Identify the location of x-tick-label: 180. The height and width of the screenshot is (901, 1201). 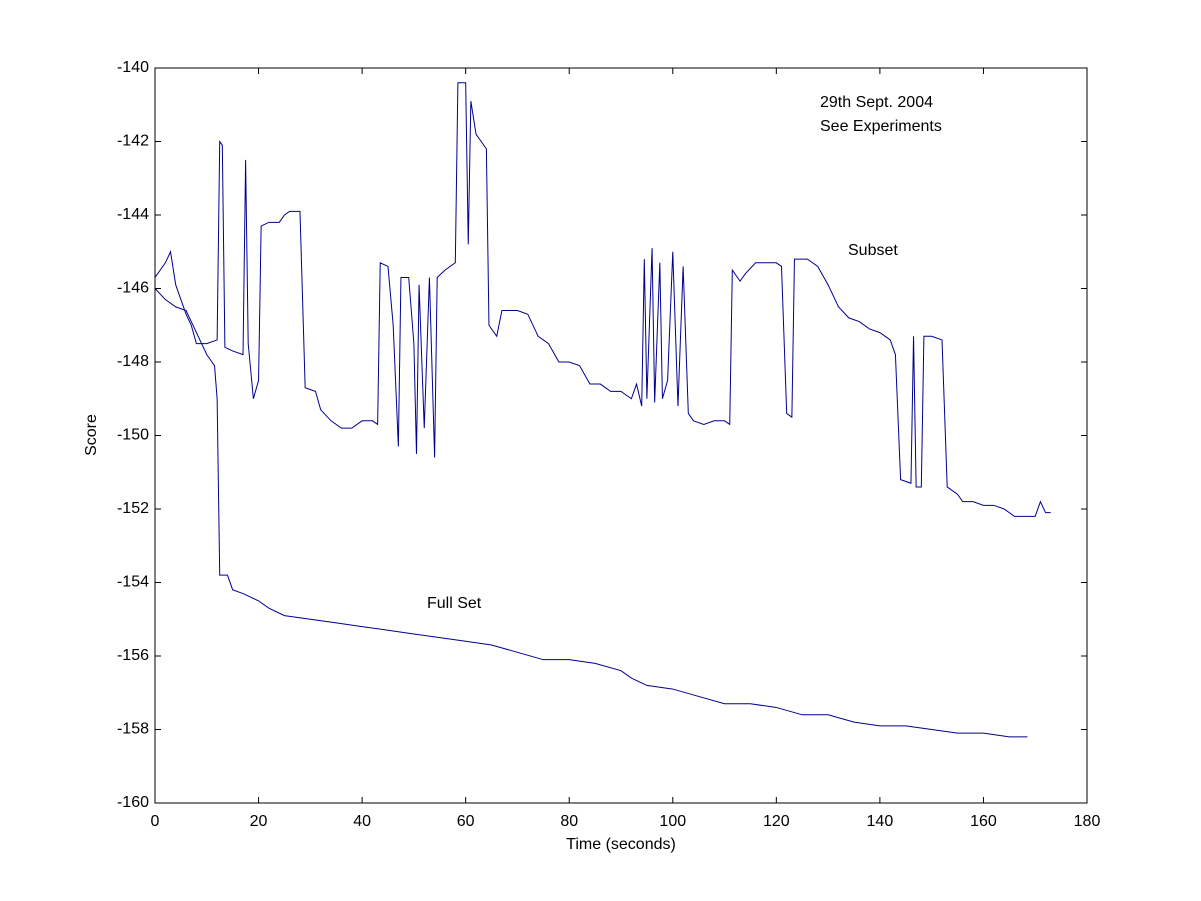
(1087, 821).